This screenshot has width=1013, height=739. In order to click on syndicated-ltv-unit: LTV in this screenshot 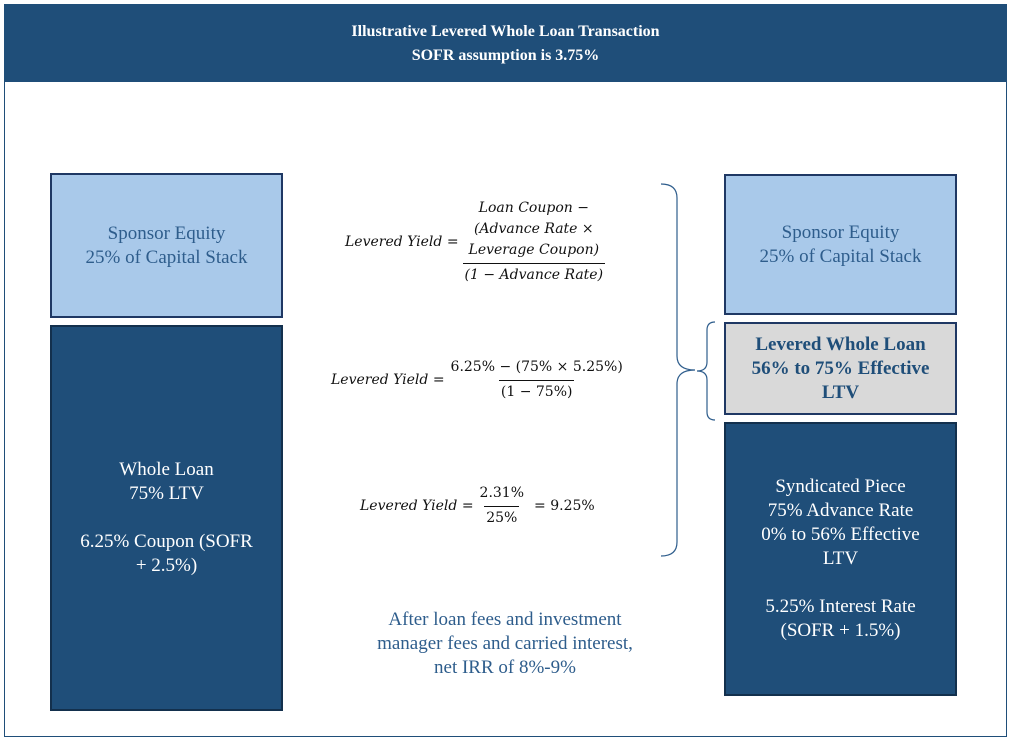, I will do `click(840, 558)`.